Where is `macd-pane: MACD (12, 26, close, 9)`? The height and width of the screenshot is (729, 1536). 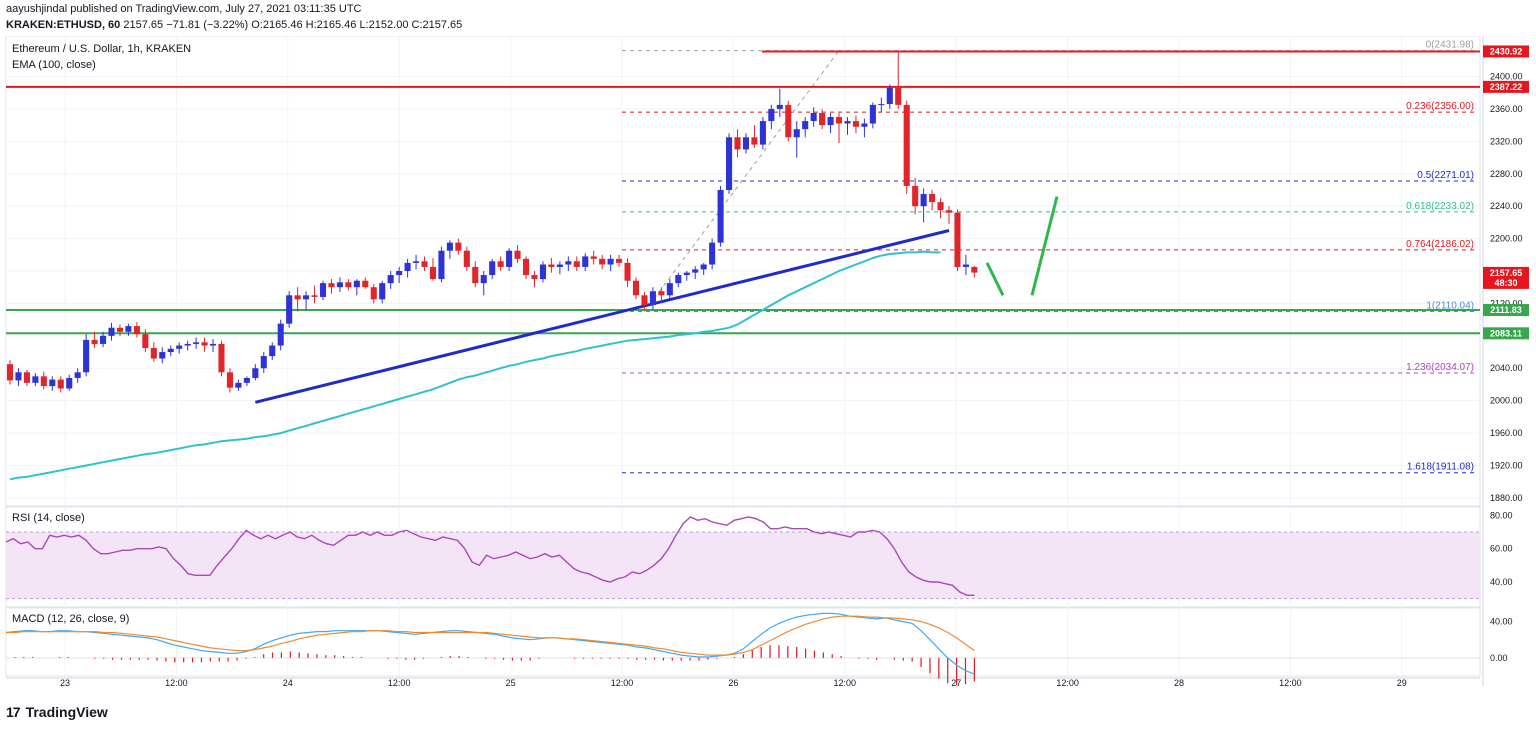 macd-pane: MACD (12, 26, close, 9) is located at coordinates (742, 649).